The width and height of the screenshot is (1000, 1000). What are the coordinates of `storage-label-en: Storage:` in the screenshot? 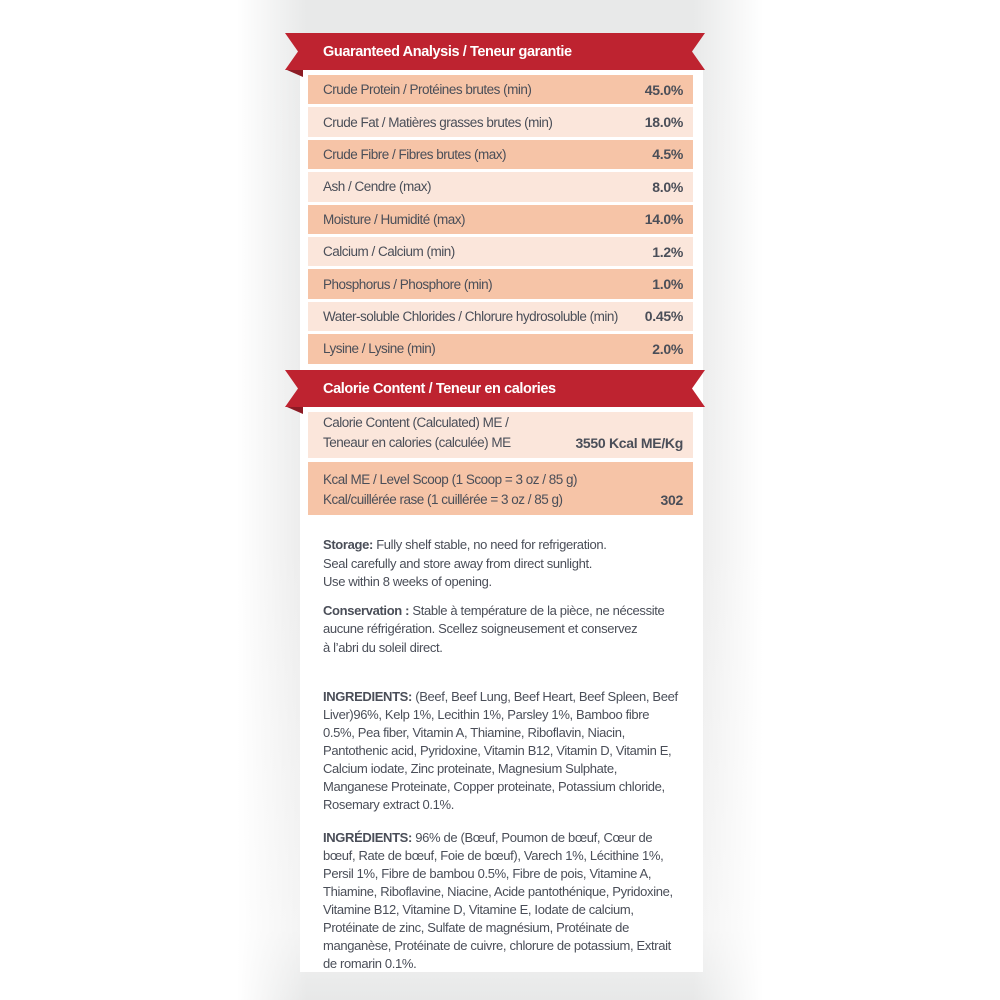 It's located at (348, 544).